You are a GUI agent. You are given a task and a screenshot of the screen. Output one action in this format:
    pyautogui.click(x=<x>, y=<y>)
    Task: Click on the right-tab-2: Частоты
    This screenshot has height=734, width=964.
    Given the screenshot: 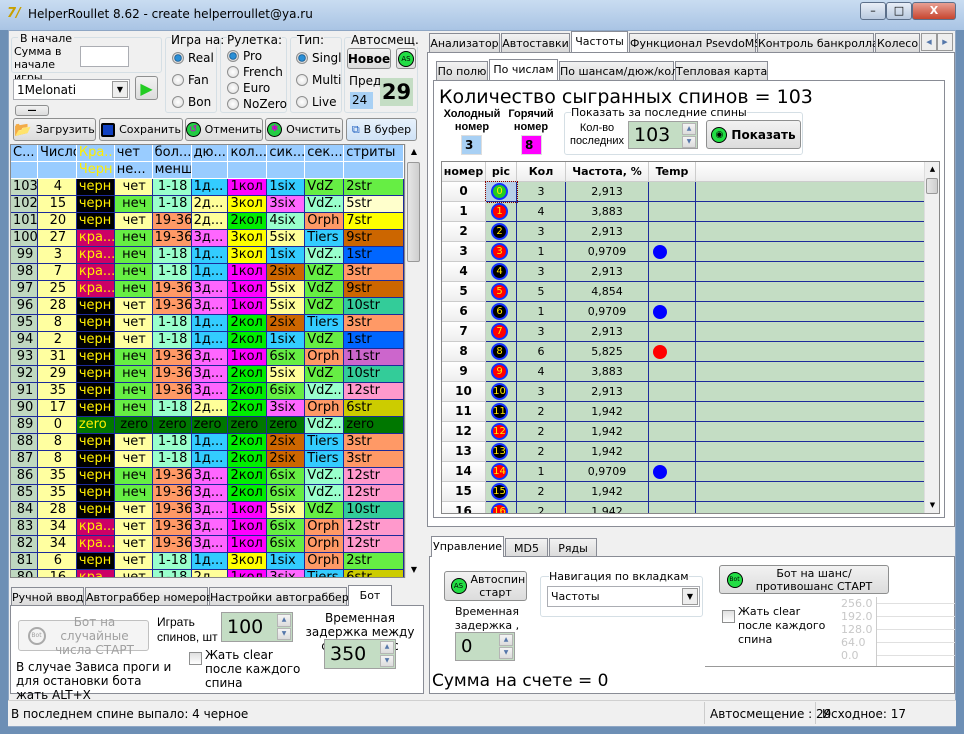 What is the action you would take?
    pyautogui.click(x=599, y=41)
    